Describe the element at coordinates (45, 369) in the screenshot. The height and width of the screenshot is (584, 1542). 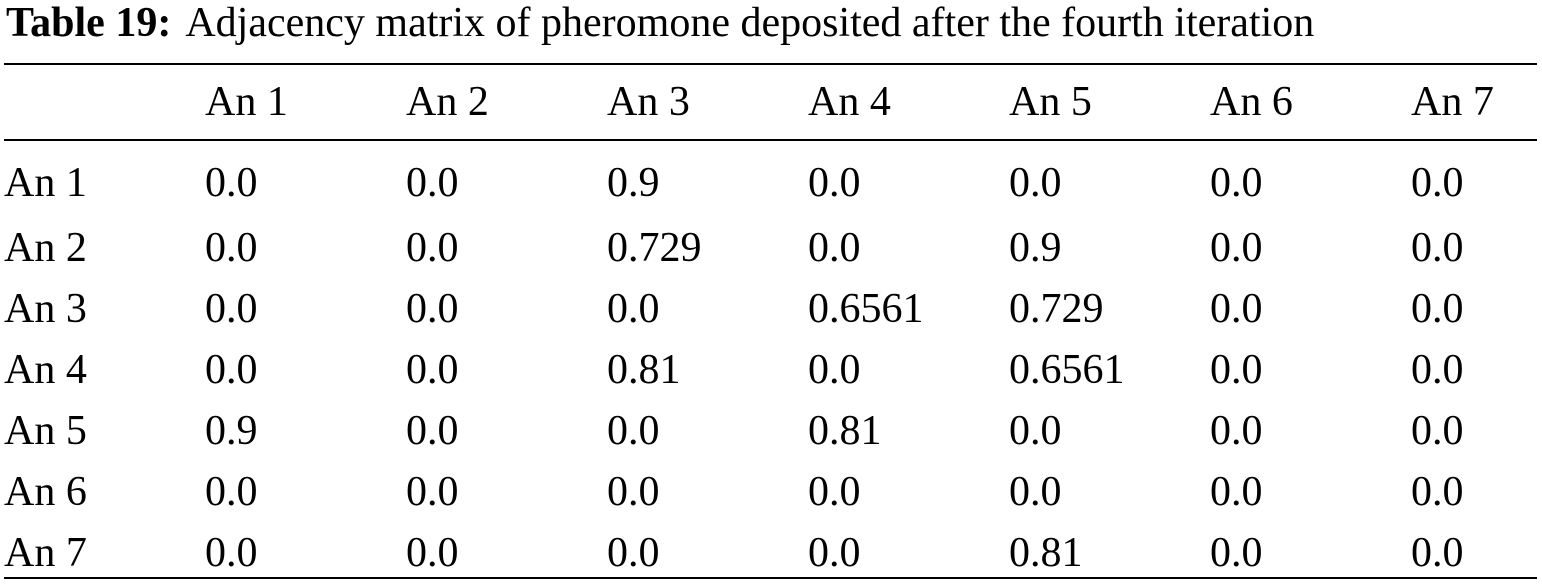
I see `row-label: An 4` at that location.